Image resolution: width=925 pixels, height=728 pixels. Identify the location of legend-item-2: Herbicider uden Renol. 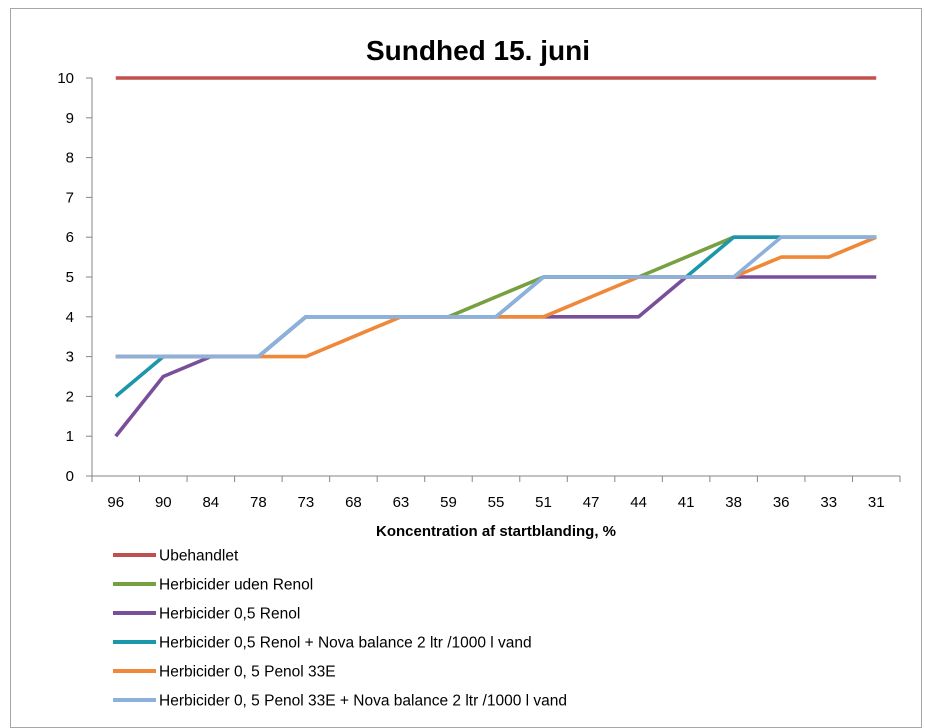
(213, 585).